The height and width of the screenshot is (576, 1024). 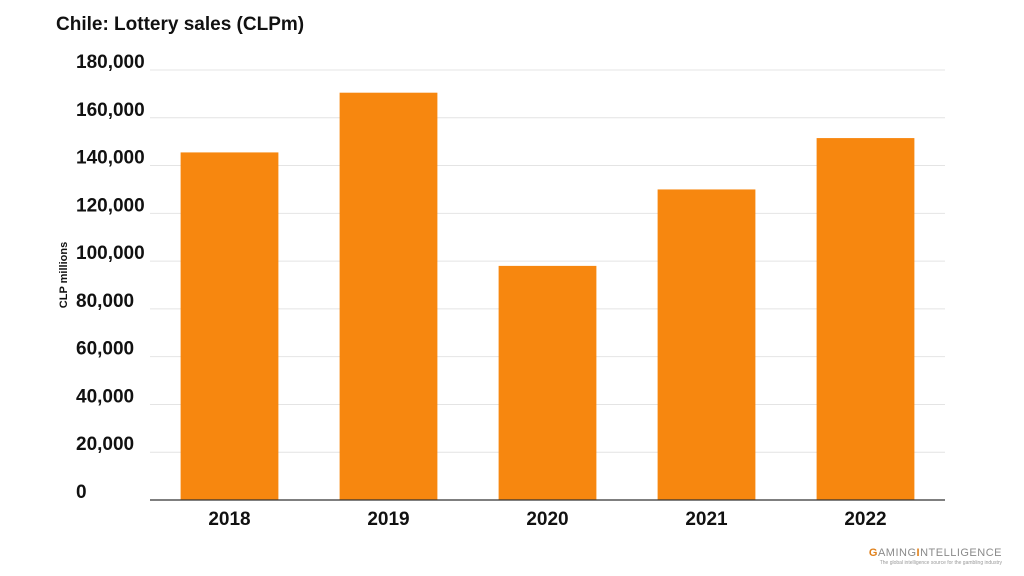 What do you see at coordinates (865, 519) in the screenshot?
I see `x-tick-label: 2022` at bounding box center [865, 519].